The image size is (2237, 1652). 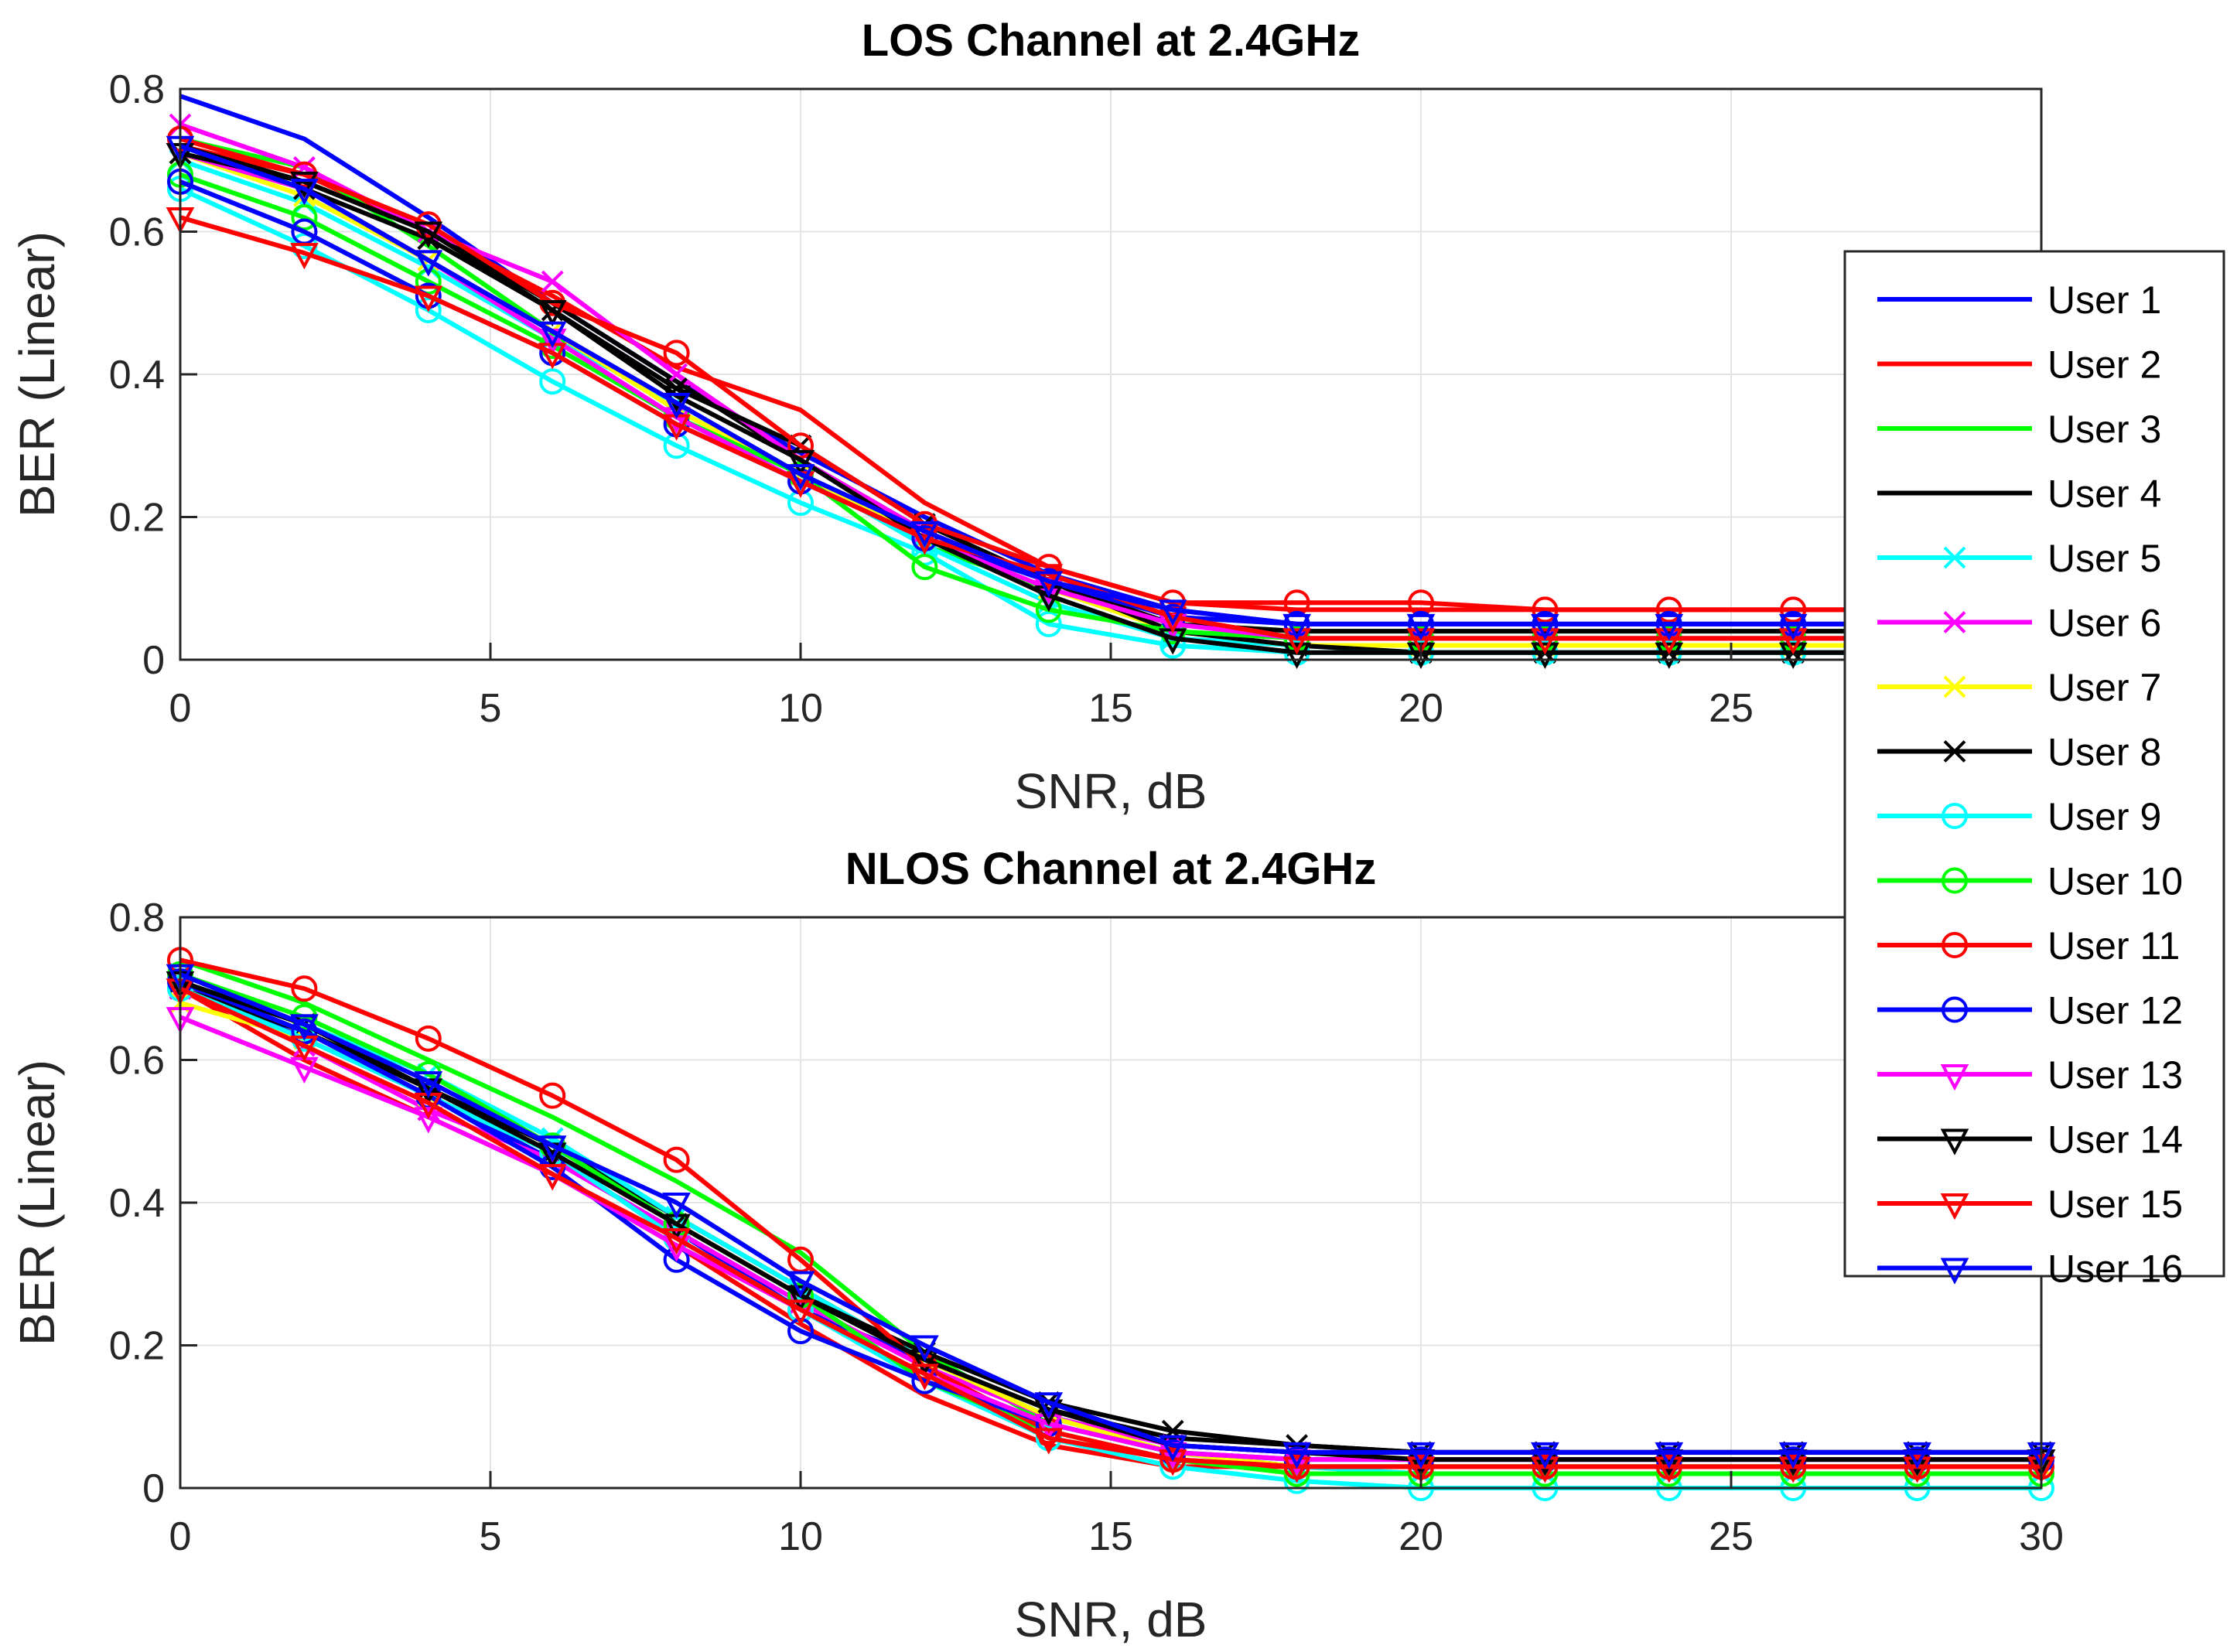 I want to click on legend-entry-user-15: User 15, so click(x=2030, y=1204).